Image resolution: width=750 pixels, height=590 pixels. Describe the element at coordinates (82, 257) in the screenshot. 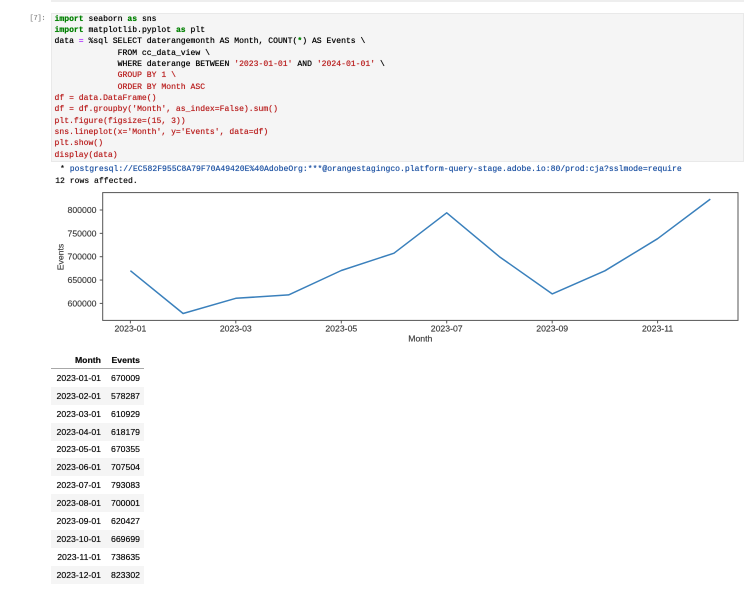

I see `svg-text: 700000` at that location.